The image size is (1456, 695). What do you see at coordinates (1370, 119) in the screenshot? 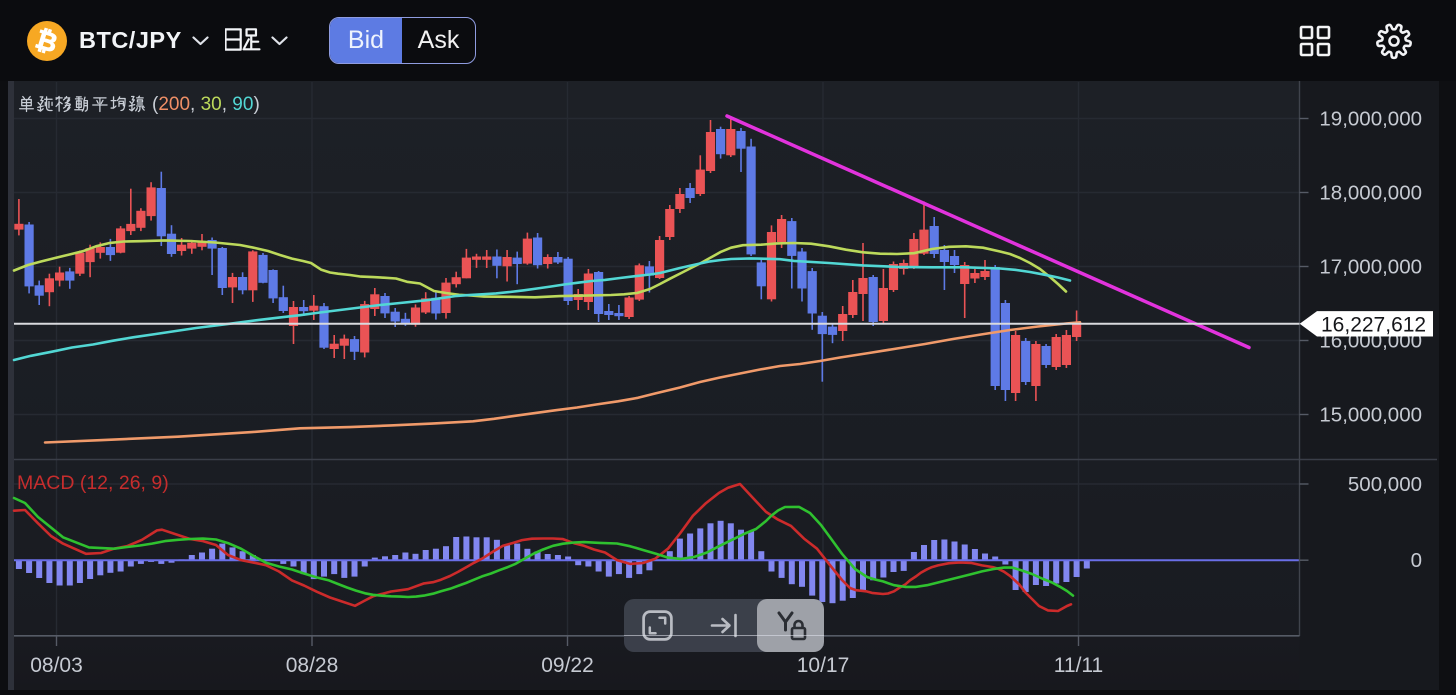
I see `svg-text: 19,000,000` at bounding box center [1370, 119].